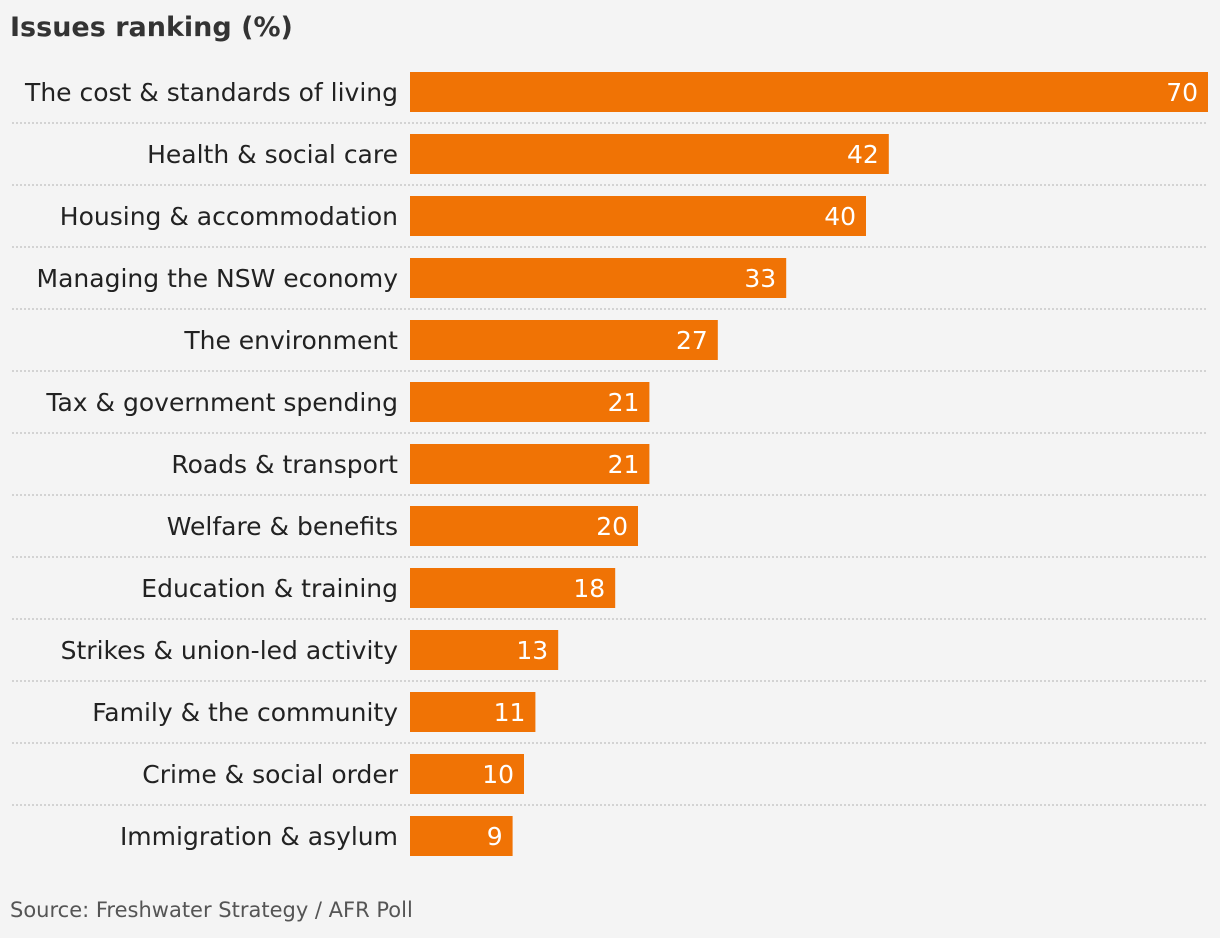 Image resolution: width=1220 pixels, height=938 pixels. I want to click on bar-row: Immigration & asylum 9, so click(316, 836).